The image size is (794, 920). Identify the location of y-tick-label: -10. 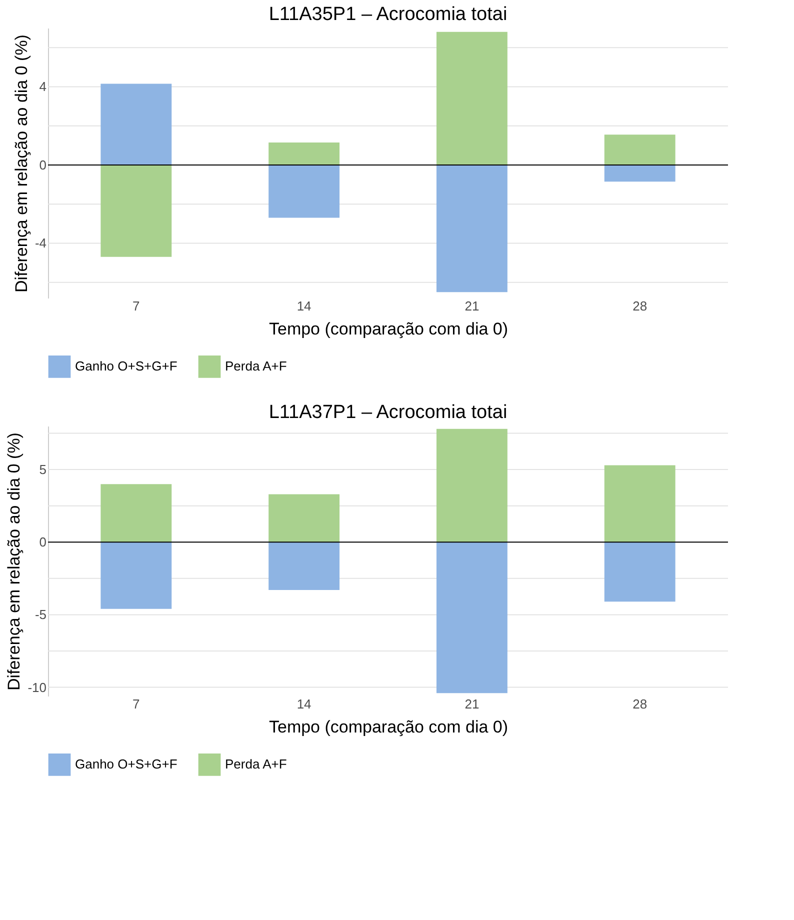
(37, 687).